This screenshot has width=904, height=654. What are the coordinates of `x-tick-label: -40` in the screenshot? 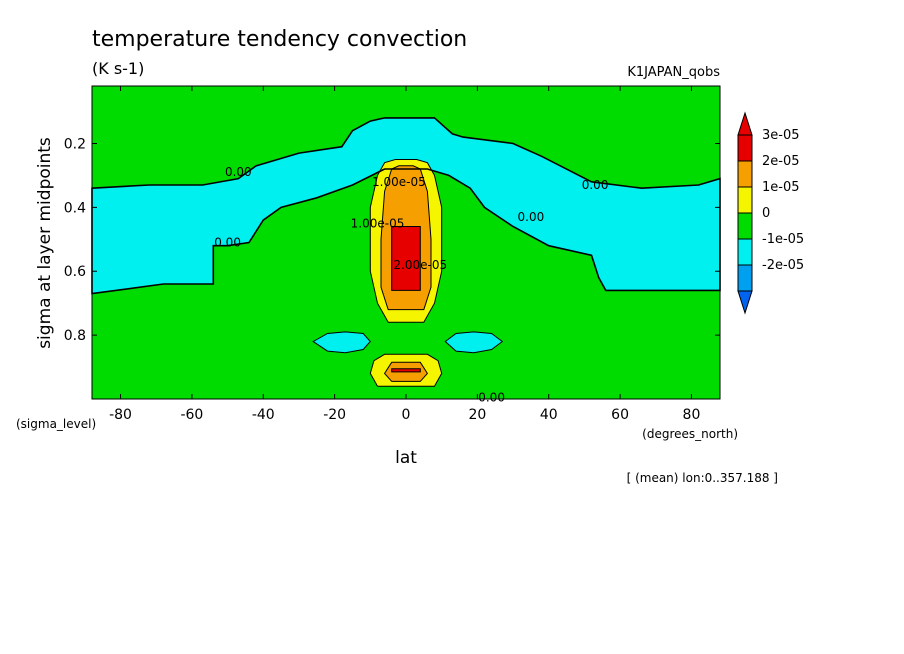 It's located at (263, 415).